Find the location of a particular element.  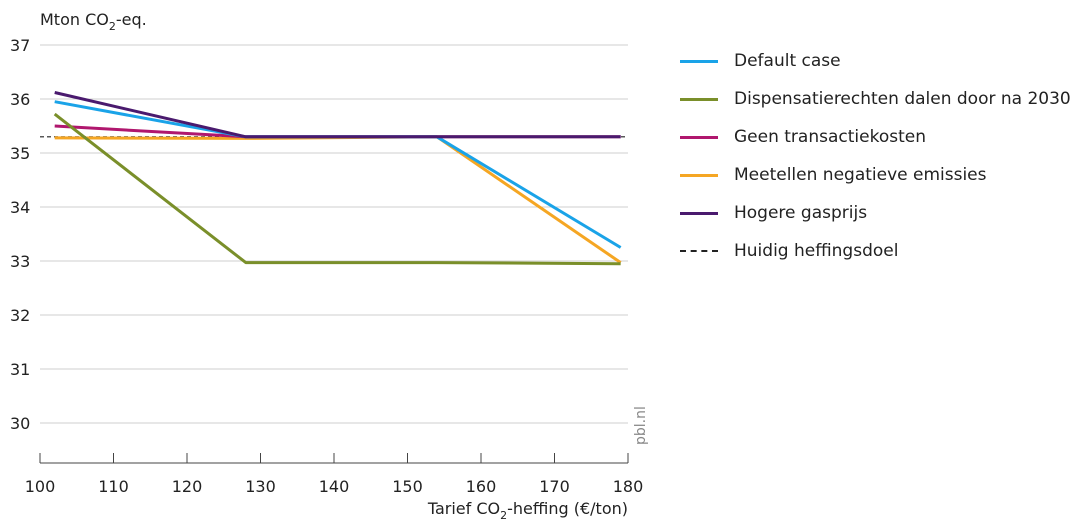

legend-label: Default case is located at coordinates (787, 61).